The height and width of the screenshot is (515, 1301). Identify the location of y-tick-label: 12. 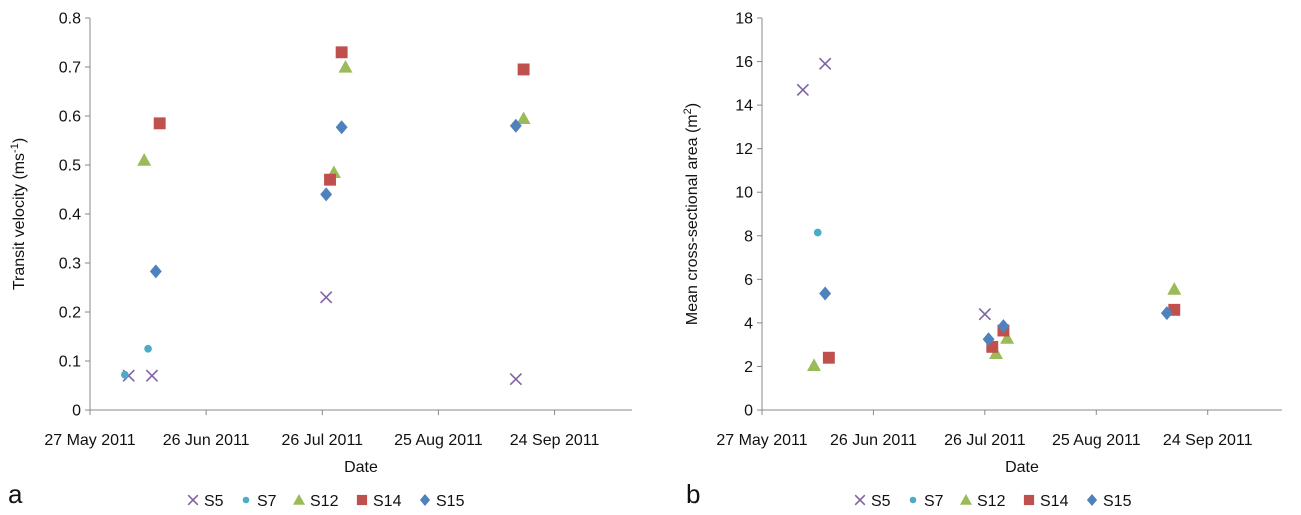
(744, 149).